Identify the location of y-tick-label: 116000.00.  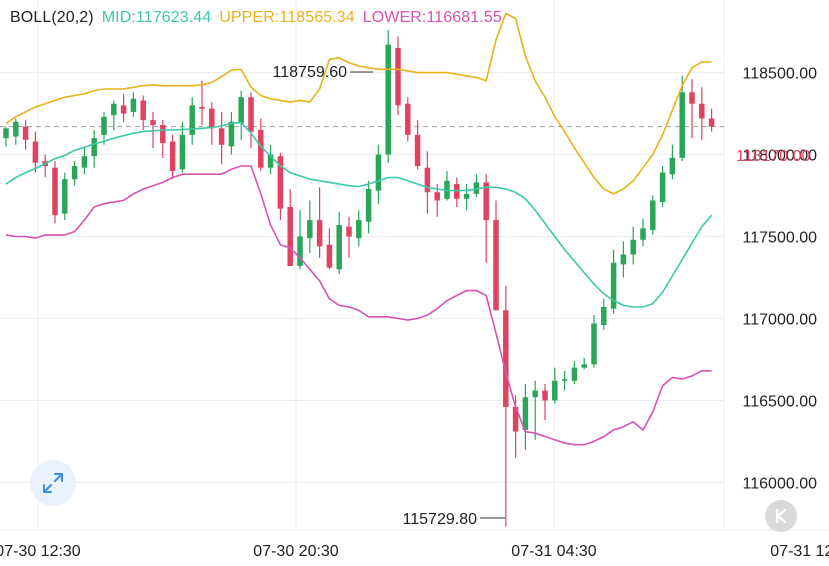
(780, 483).